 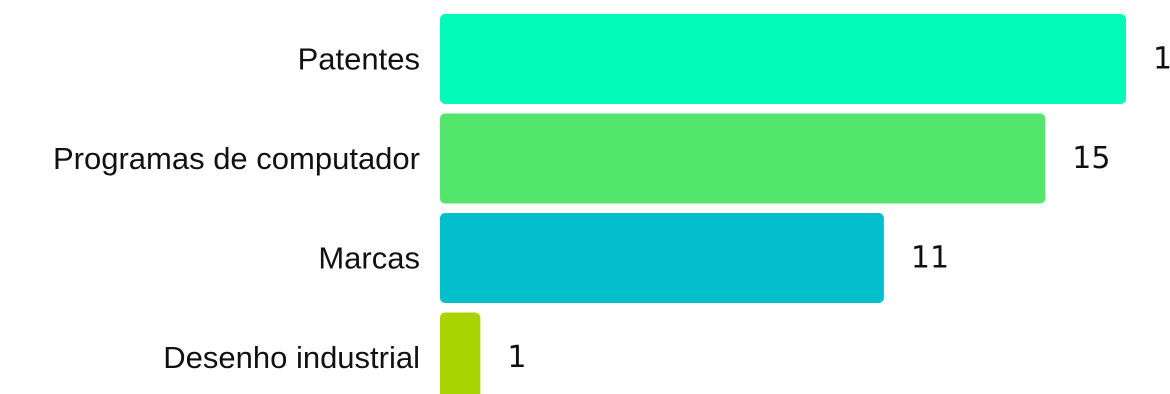 What do you see at coordinates (291, 357) in the screenshot?
I see `category-label-4: Desenho industrial` at bounding box center [291, 357].